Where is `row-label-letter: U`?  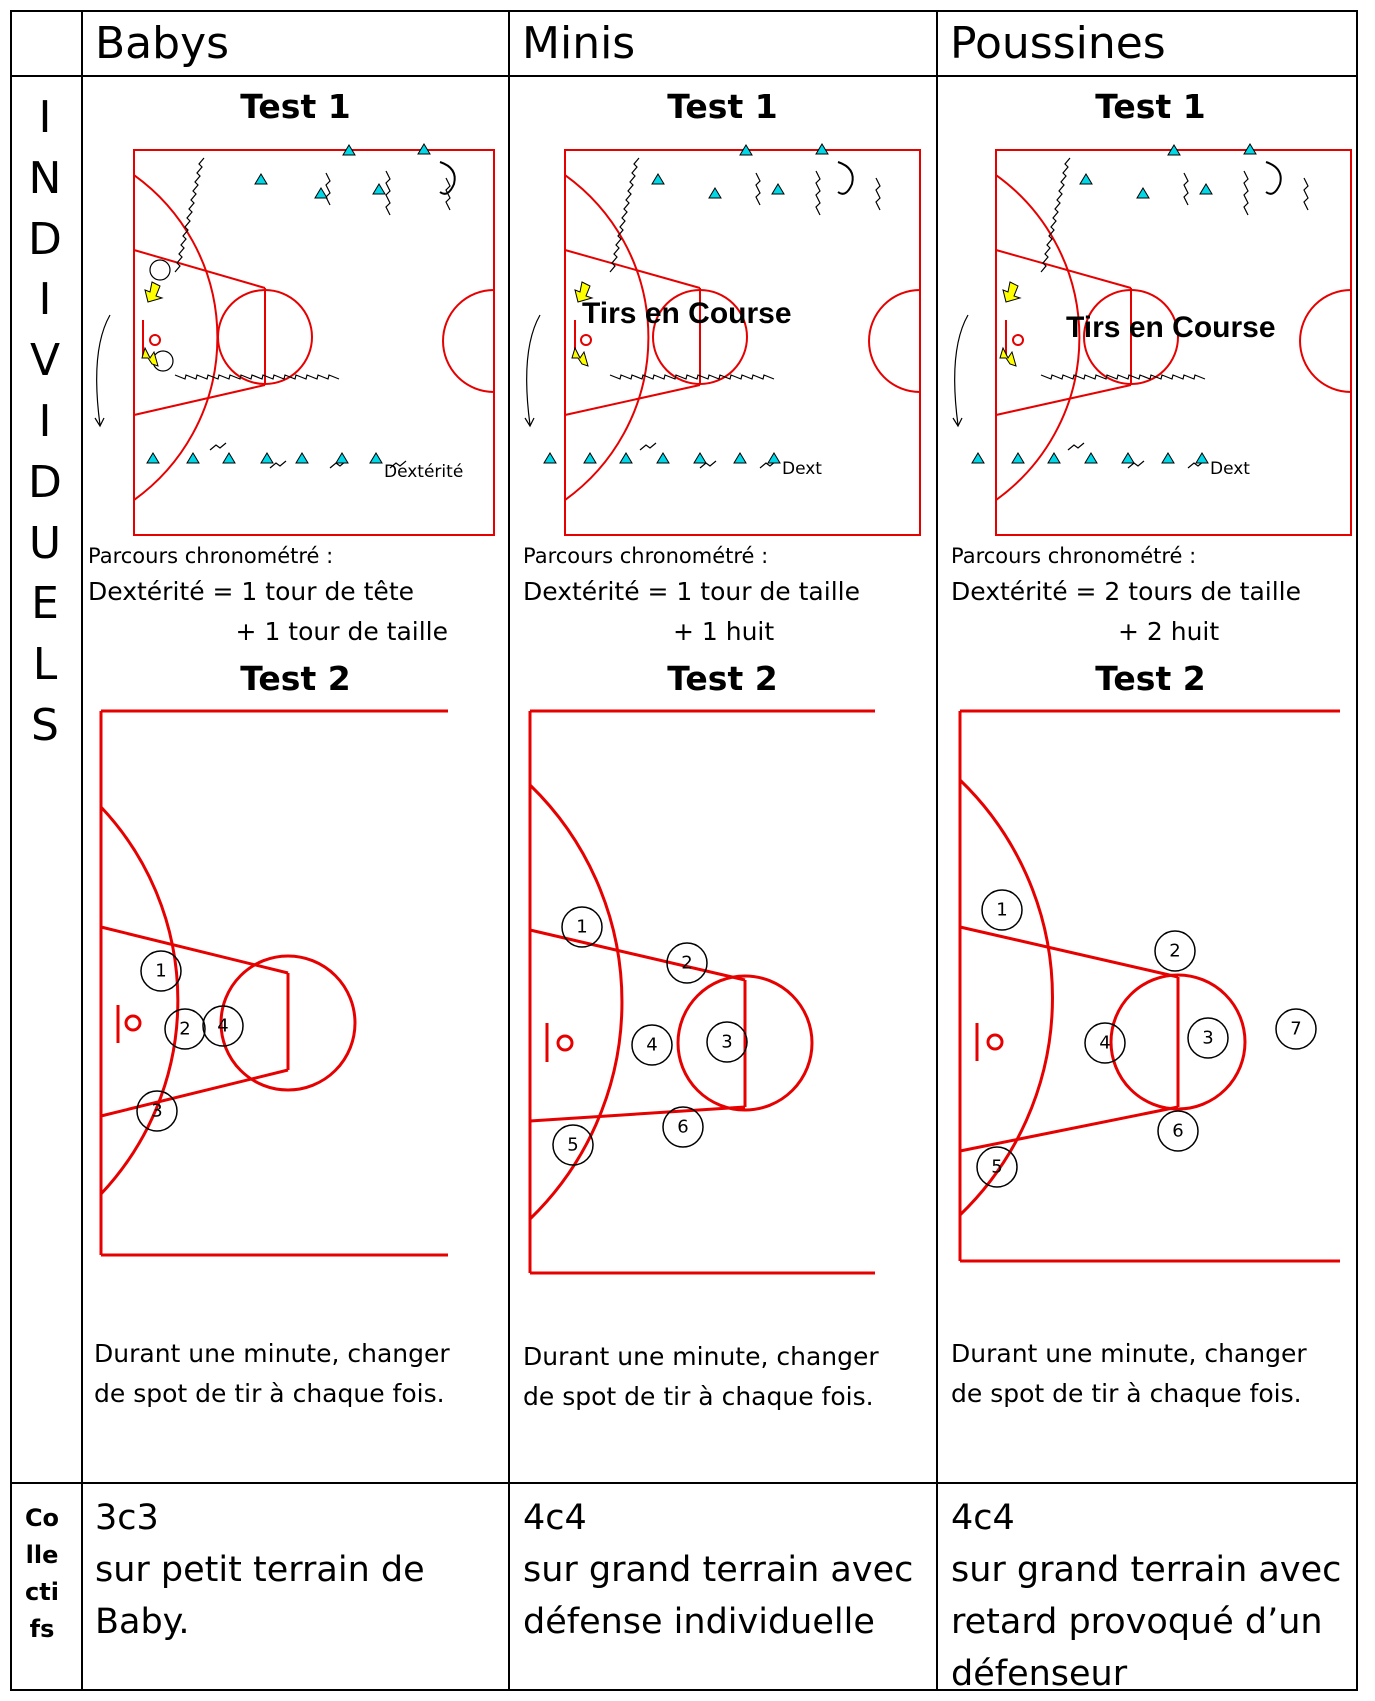
row-label-letter: U is located at coordinates (45, 543).